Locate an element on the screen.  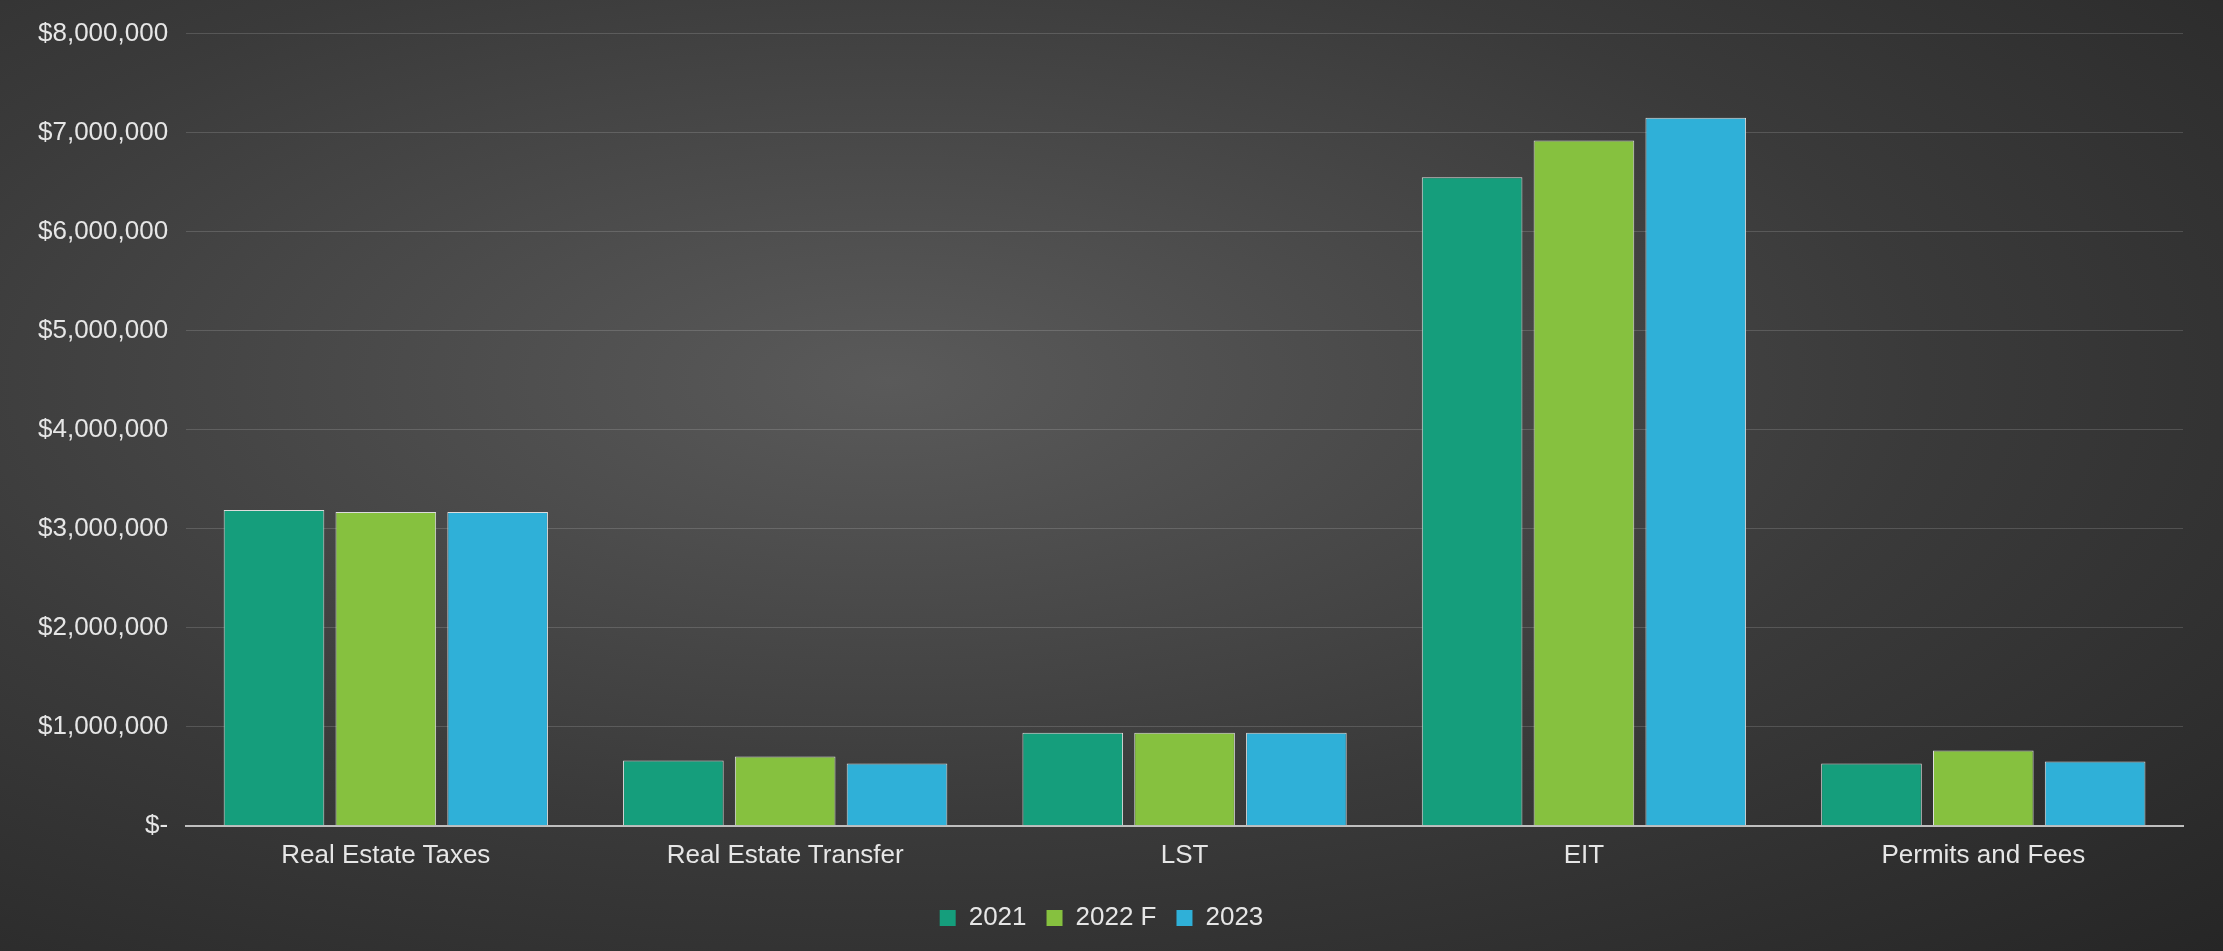
x-tick-label: Real Estate Taxes is located at coordinates (386, 853).